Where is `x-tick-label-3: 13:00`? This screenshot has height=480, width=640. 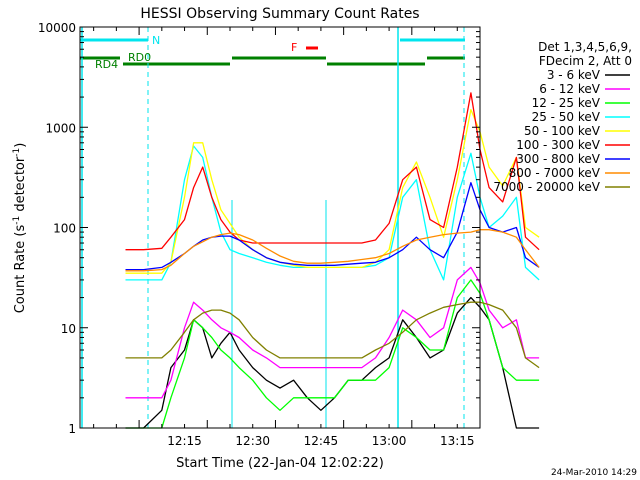
x-tick-label-3: 13:00 is located at coordinates (389, 441).